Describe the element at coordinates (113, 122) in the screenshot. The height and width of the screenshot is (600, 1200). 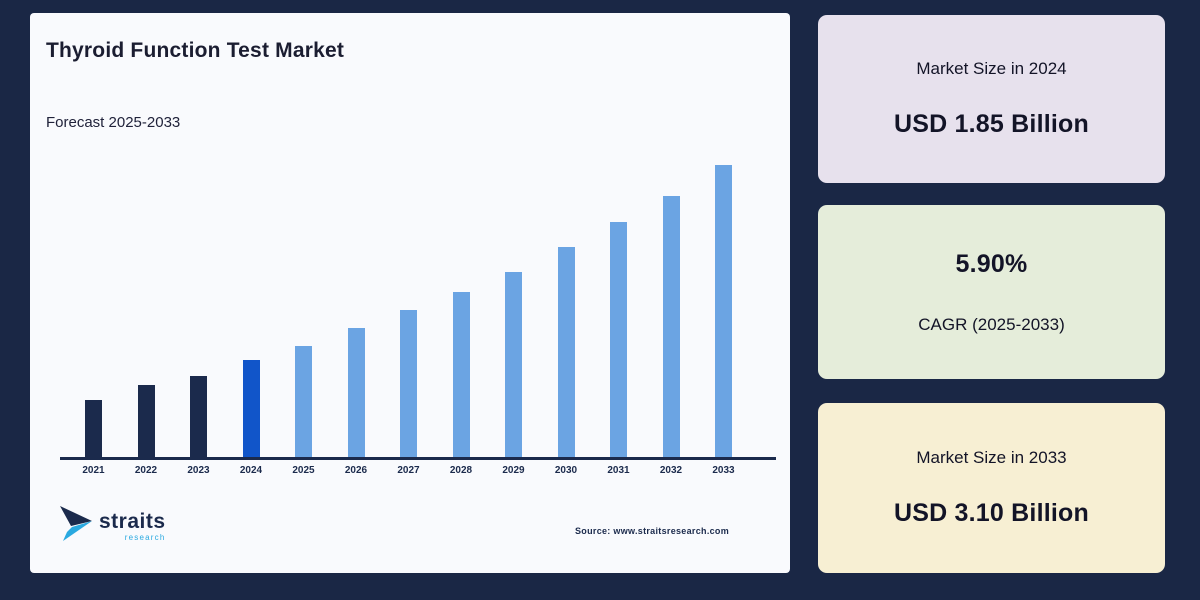
I see `chart-subtitle: Forecast 2025-2033` at that location.